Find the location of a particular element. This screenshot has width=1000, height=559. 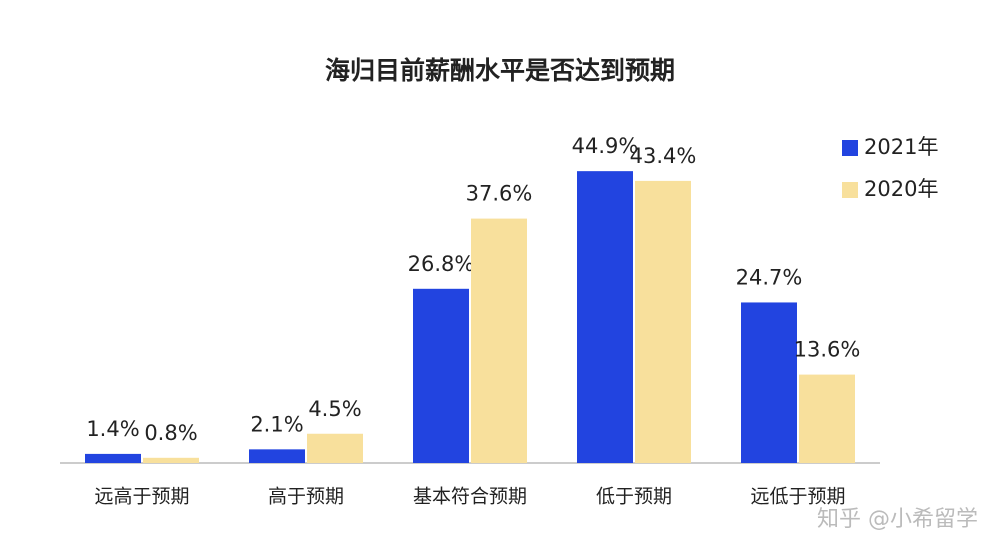

legend-label: 2021年 is located at coordinates (901, 147).